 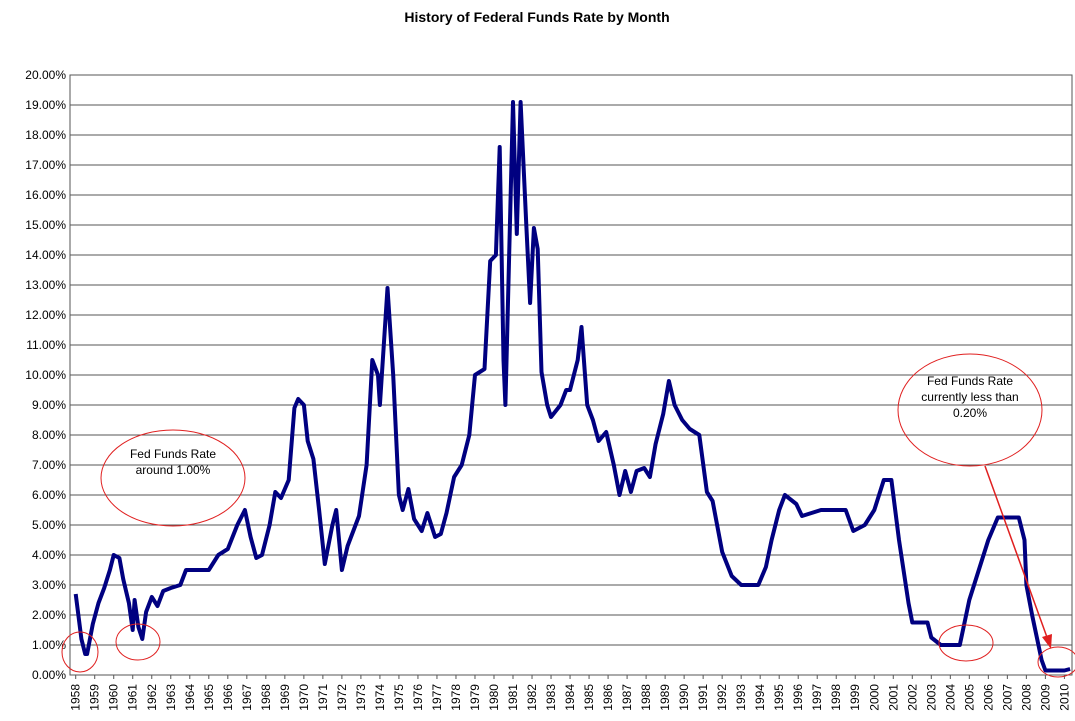 What do you see at coordinates (950, 697) in the screenshot?
I see `x-tick-label: 2004` at bounding box center [950, 697].